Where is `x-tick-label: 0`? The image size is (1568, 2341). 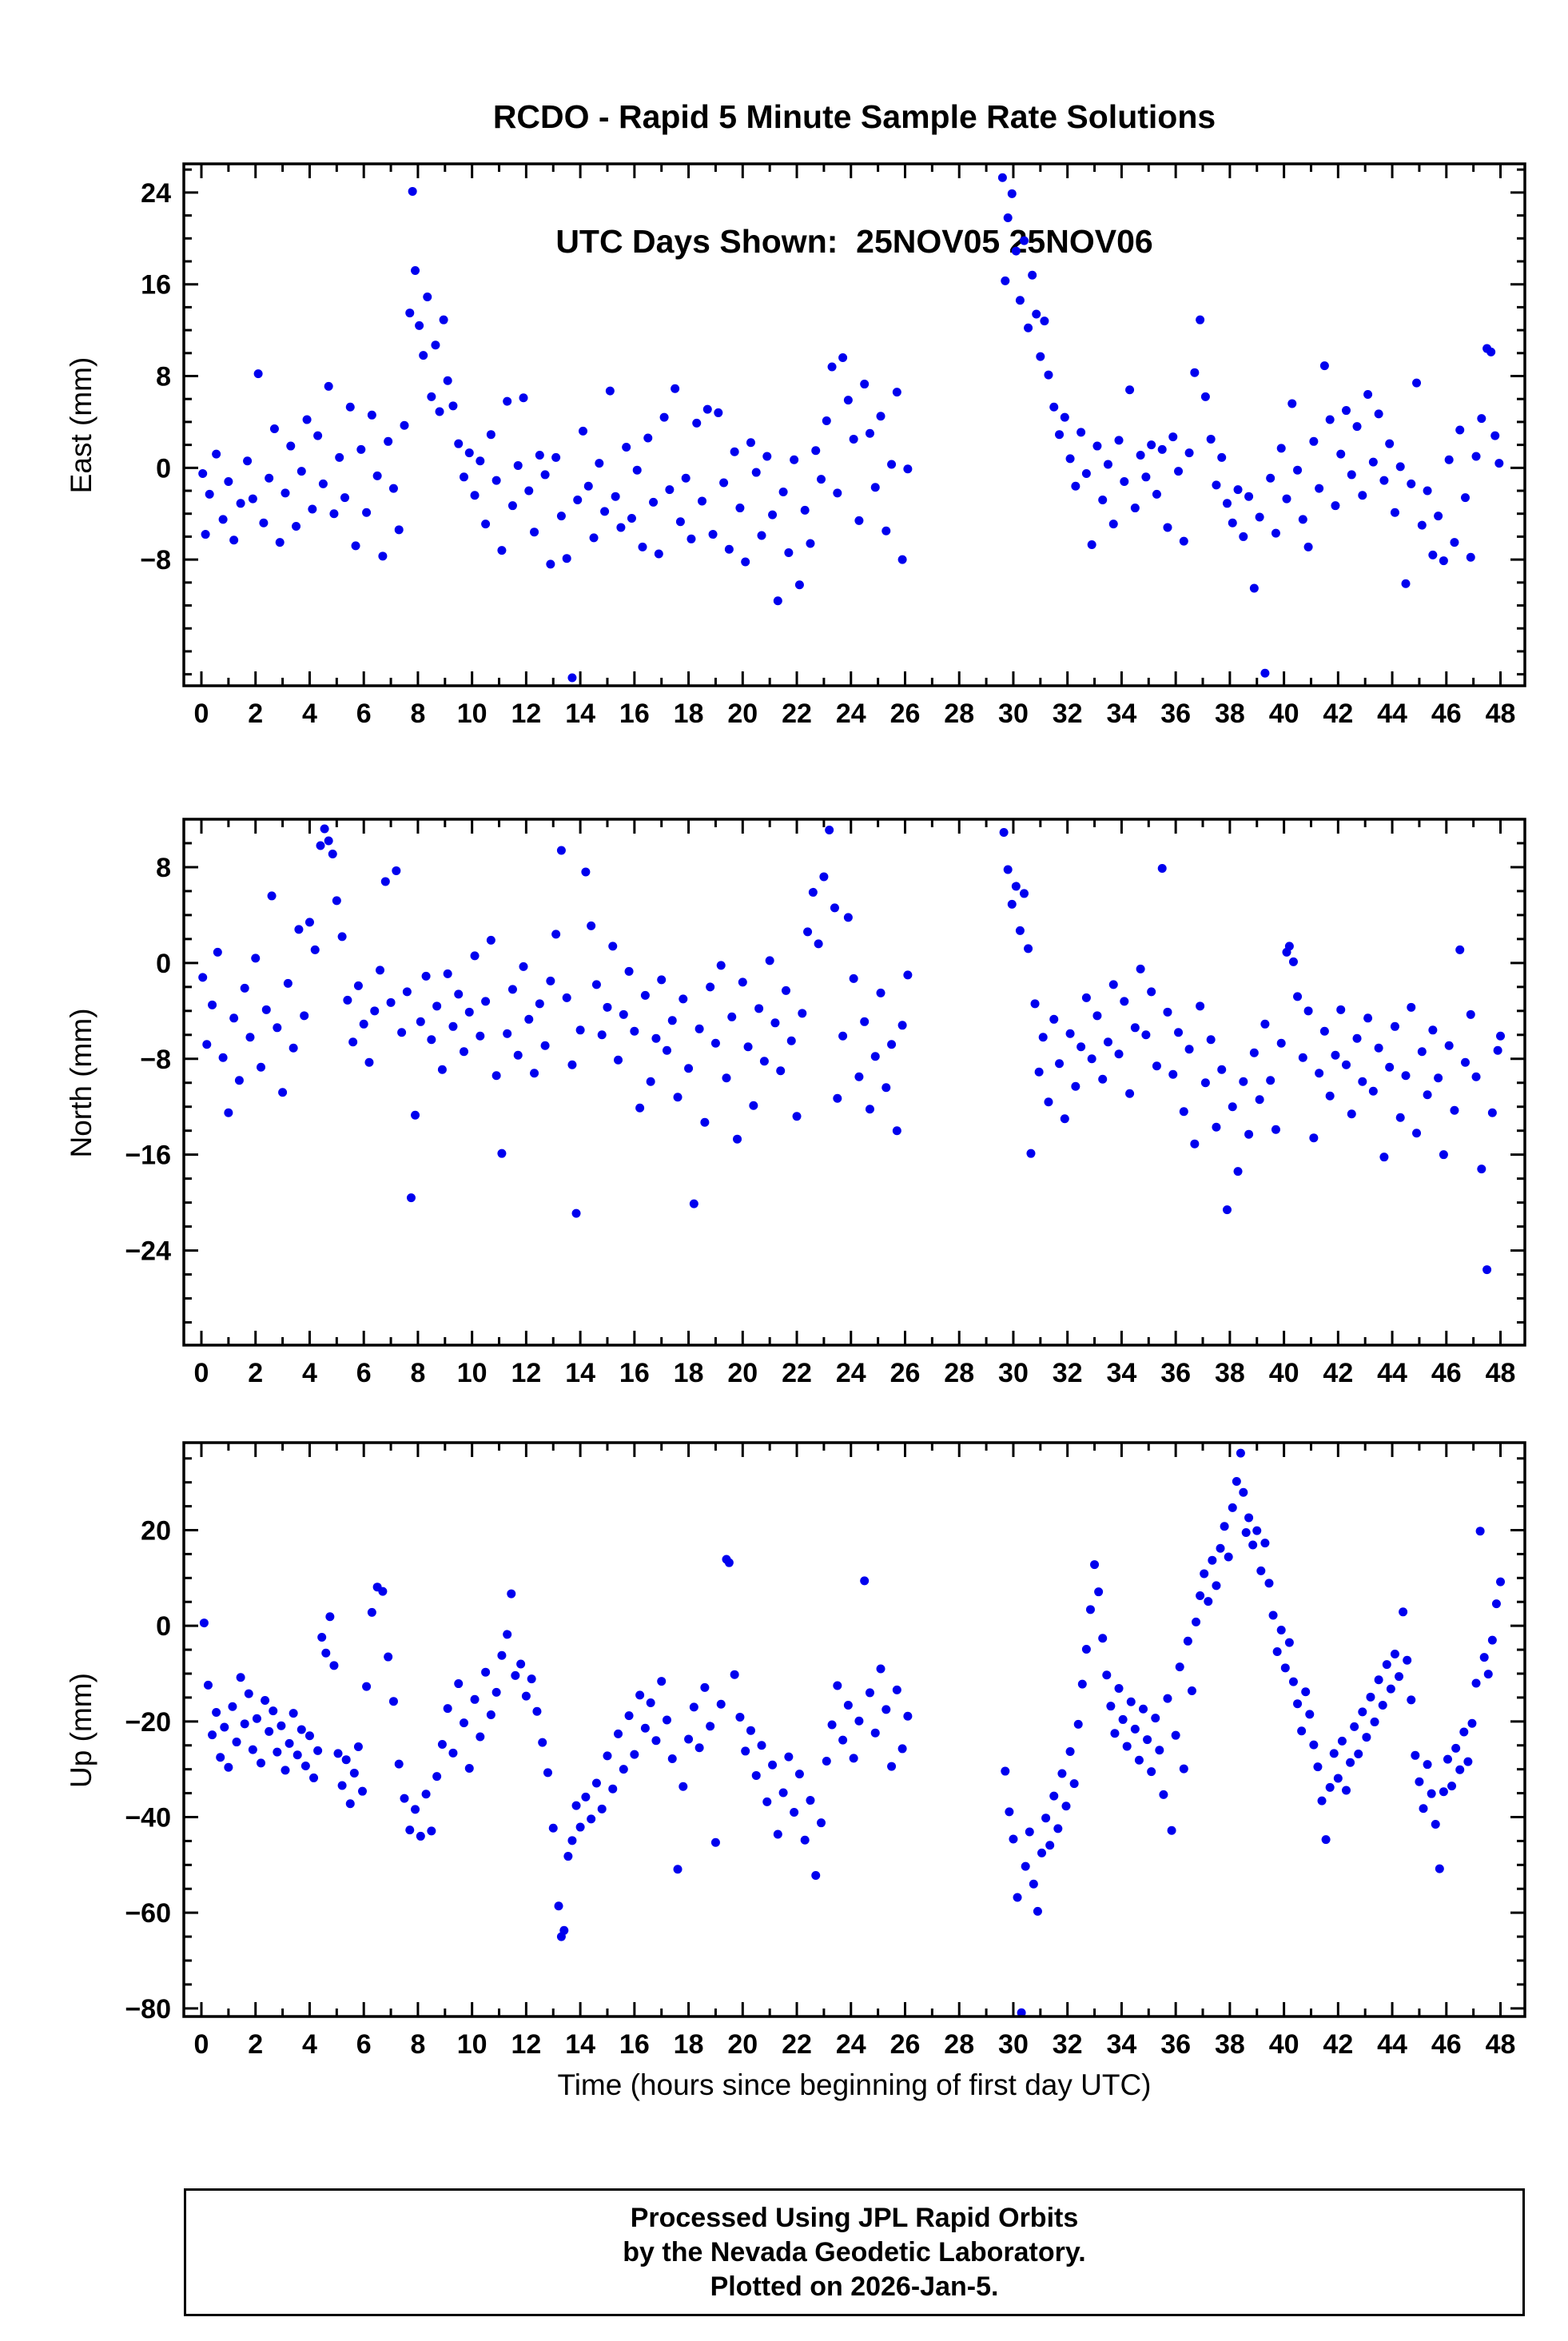
x-tick-label: 0 is located at coordinates (201, 2045).